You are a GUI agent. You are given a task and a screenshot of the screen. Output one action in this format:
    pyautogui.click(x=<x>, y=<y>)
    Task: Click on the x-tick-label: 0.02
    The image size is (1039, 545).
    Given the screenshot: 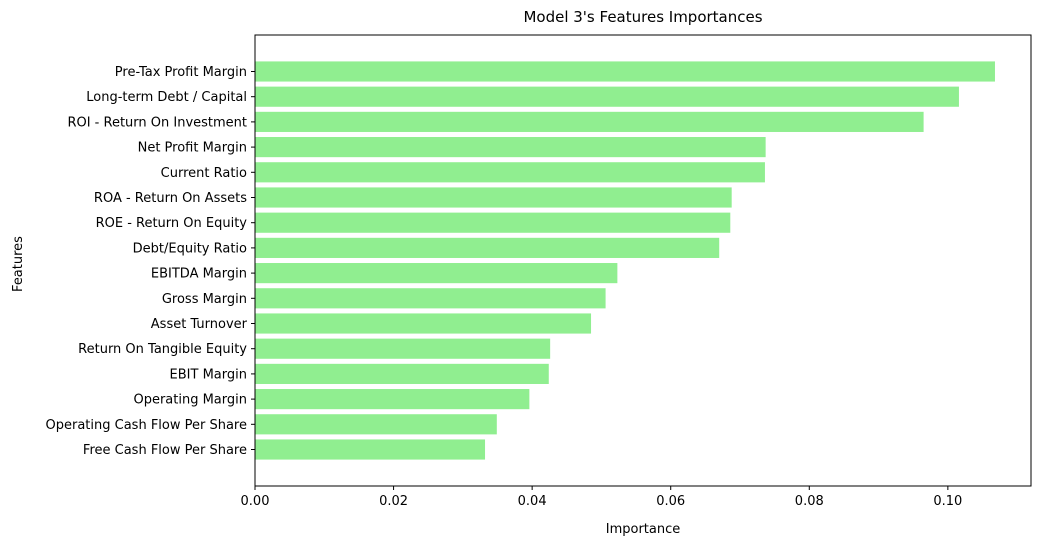 What is the action you would take?
    pyautogui.click(x=393, y=501)
    